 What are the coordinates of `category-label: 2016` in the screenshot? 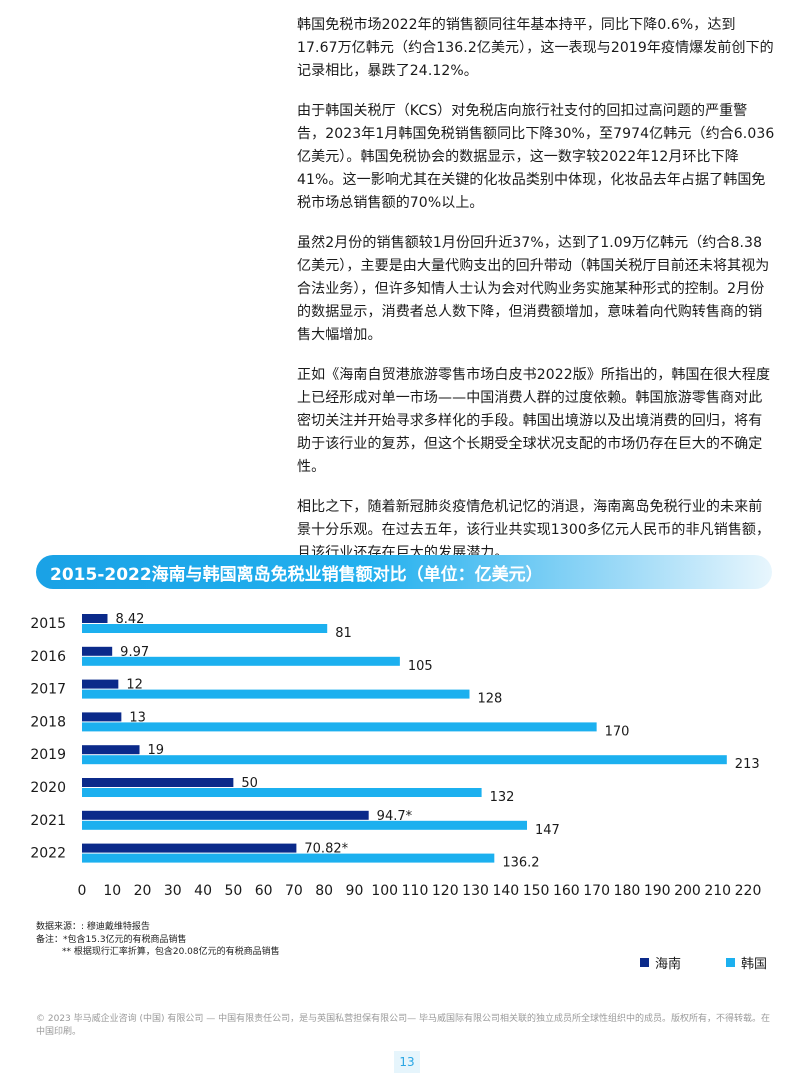 It's located at (48, 657).